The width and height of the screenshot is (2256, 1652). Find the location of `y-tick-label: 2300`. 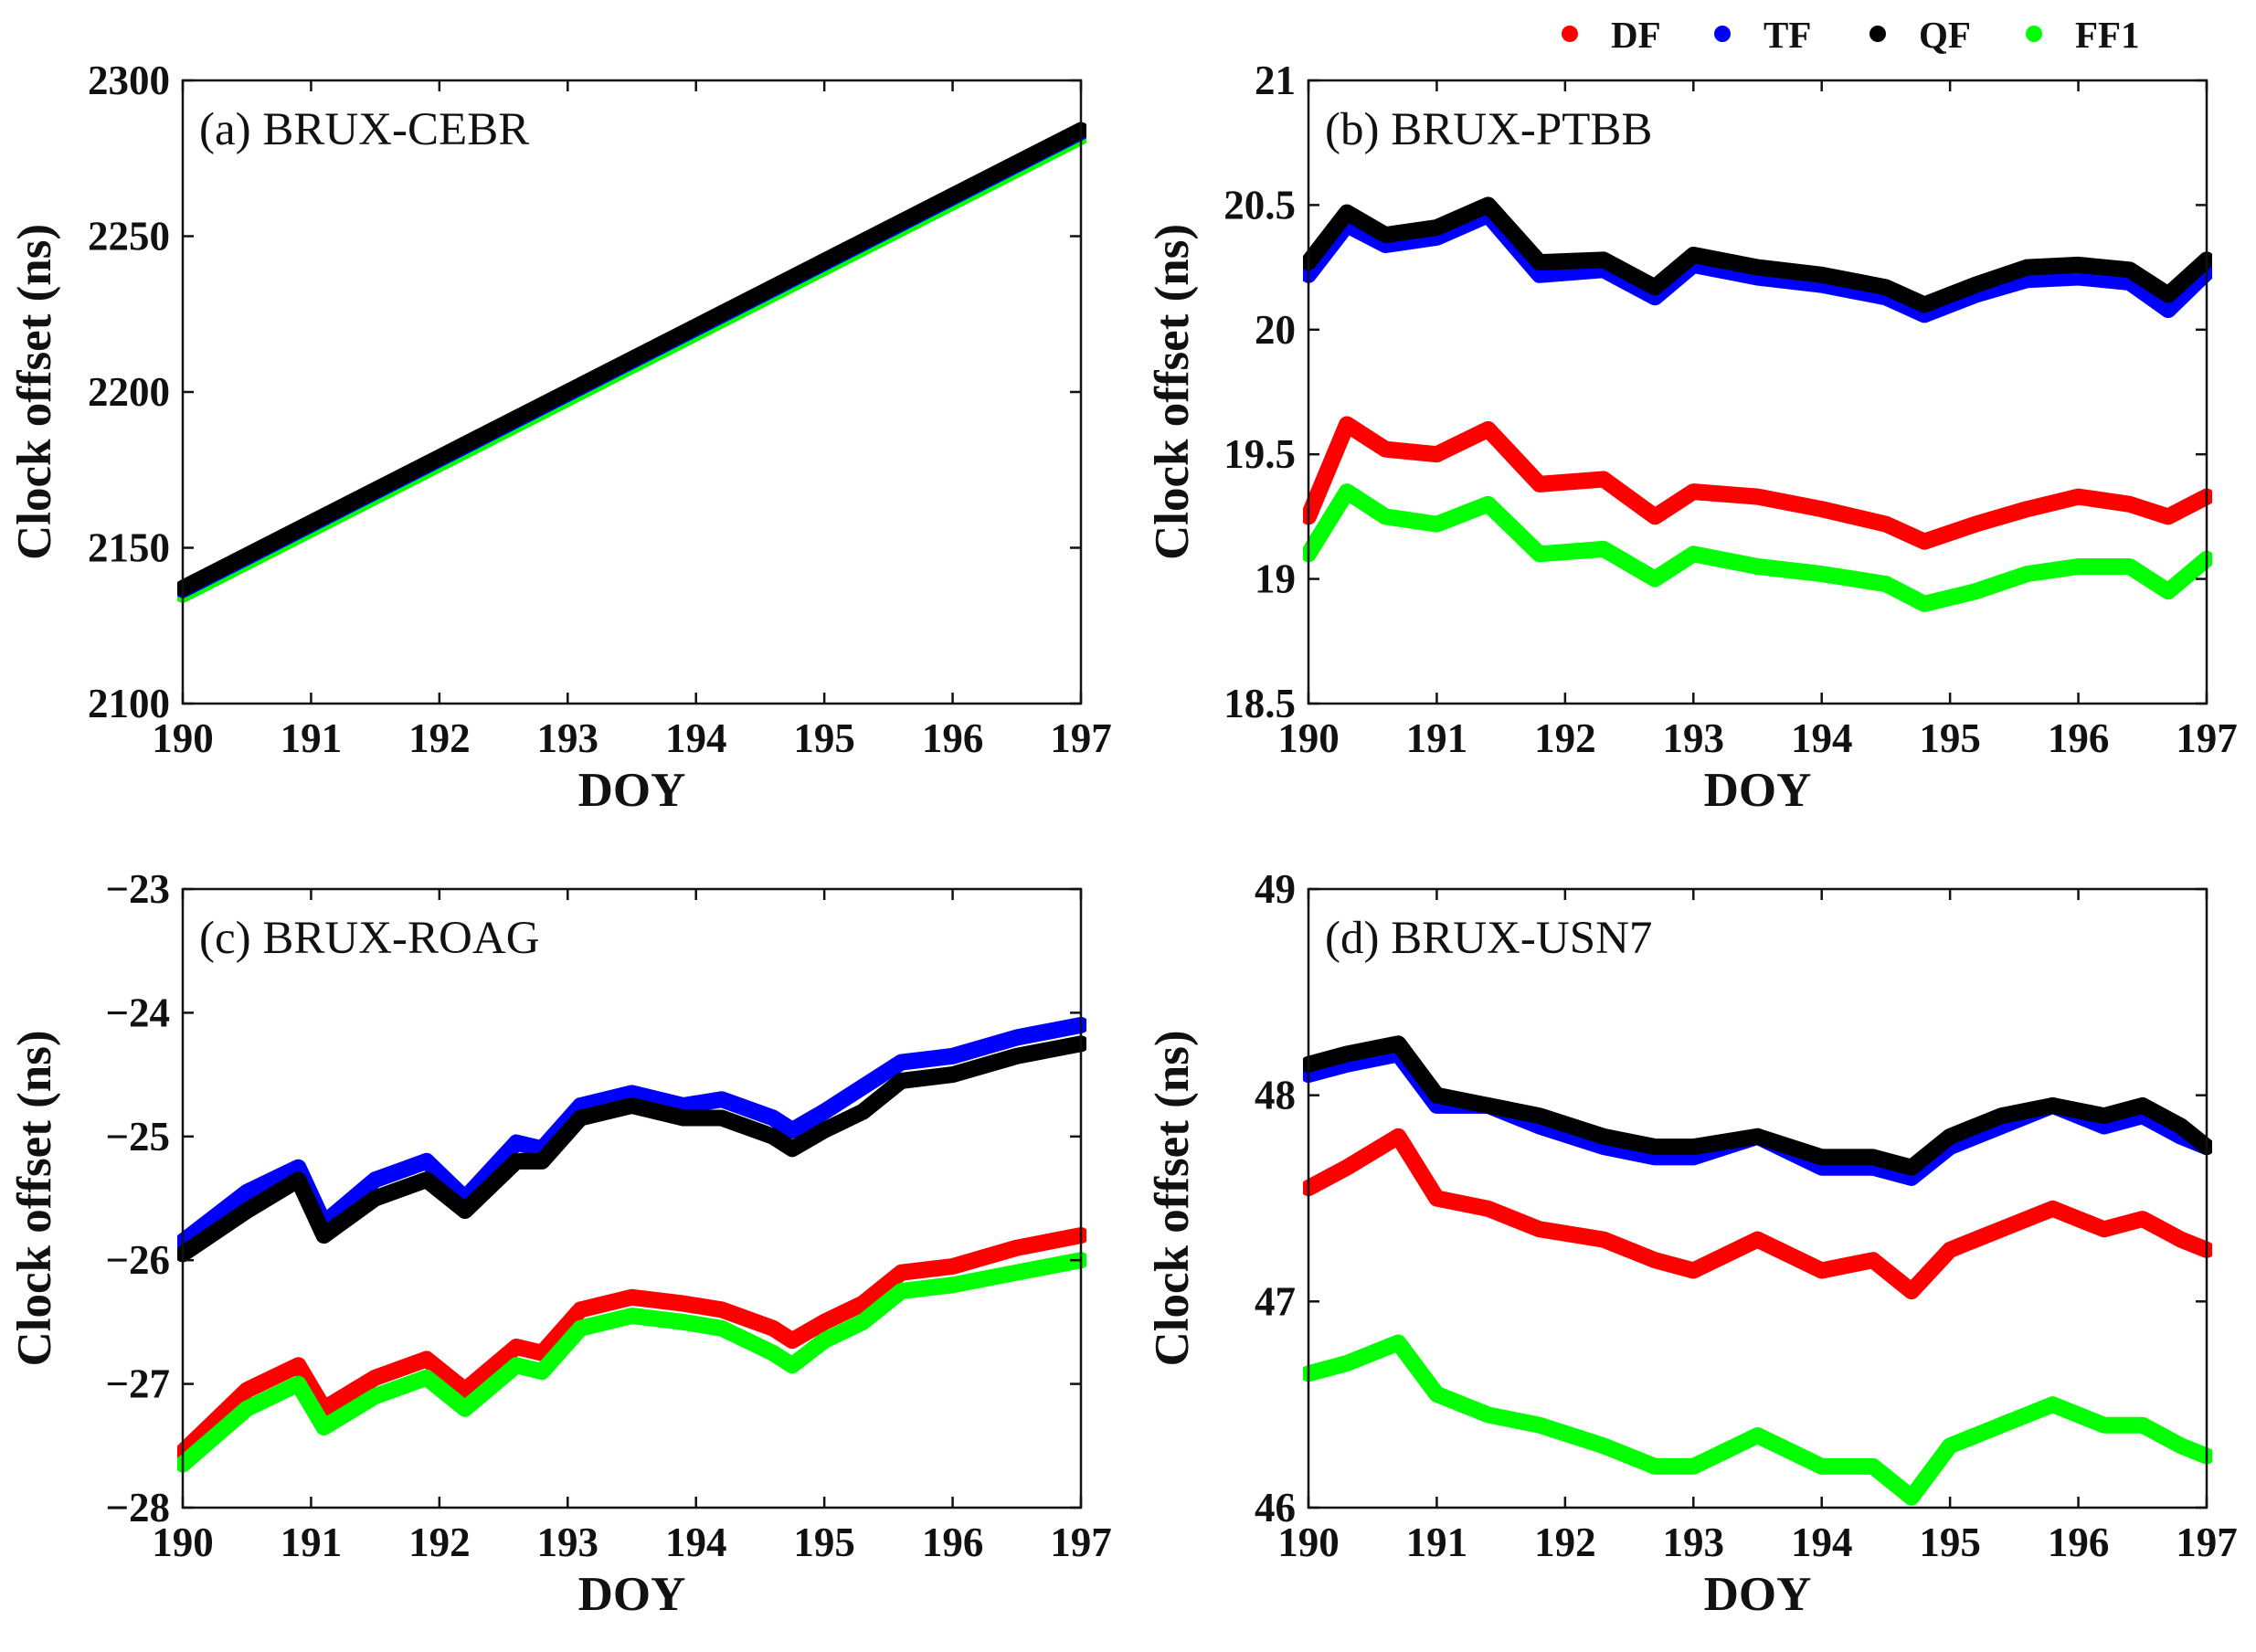

y-tick-label: 2300 is located at coordinates (129, 81).